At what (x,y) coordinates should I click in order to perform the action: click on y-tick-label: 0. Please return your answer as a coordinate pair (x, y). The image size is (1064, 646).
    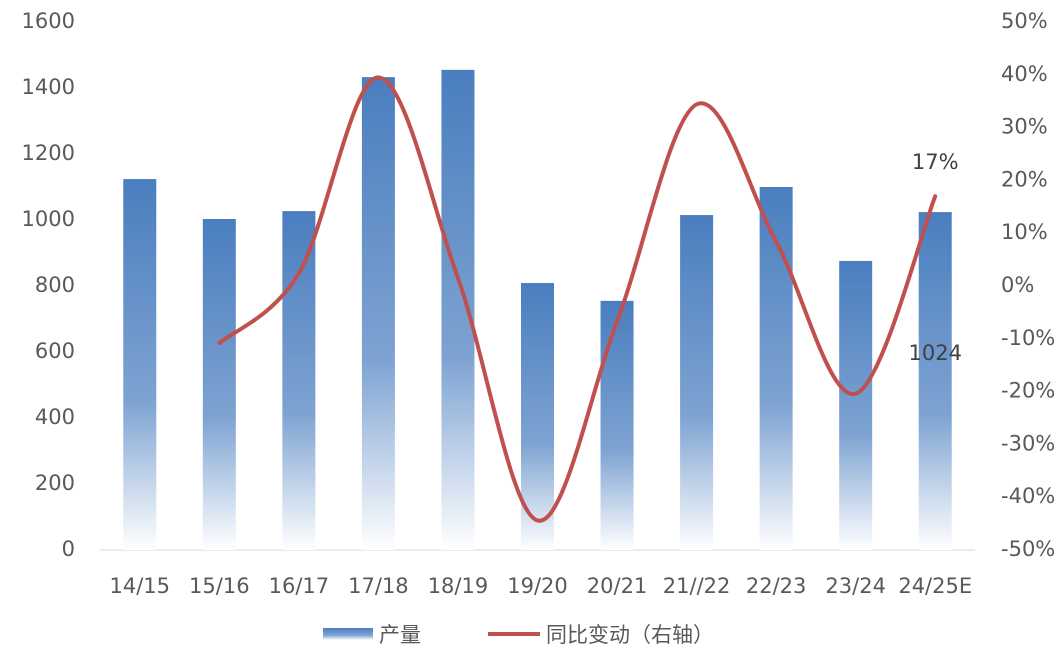
    Looking at the image, I should click on (68, 549).